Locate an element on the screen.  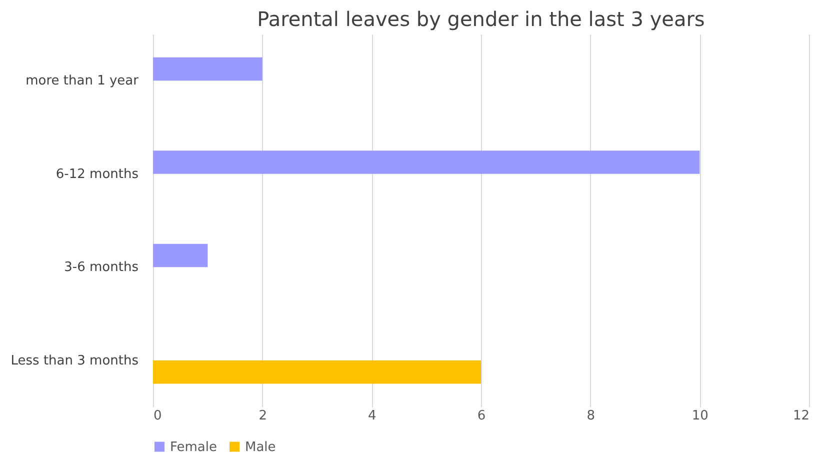
x-tick-label: 8 is located at coordinates (590, 416).